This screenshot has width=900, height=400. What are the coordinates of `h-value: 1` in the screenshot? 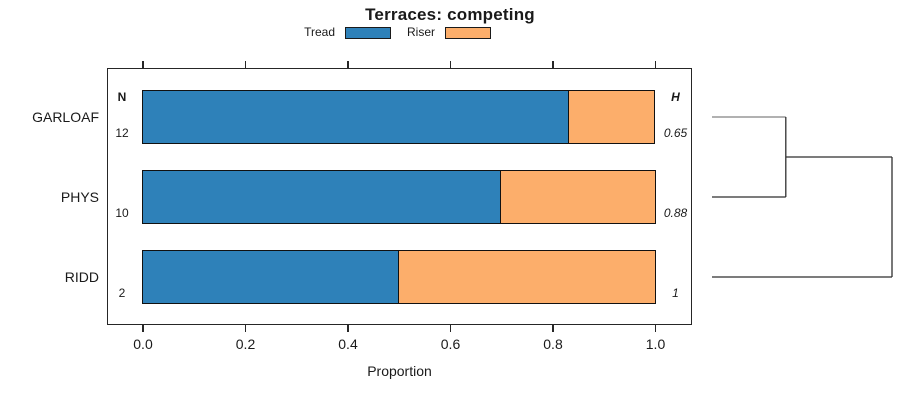 It's located at (675, 293).